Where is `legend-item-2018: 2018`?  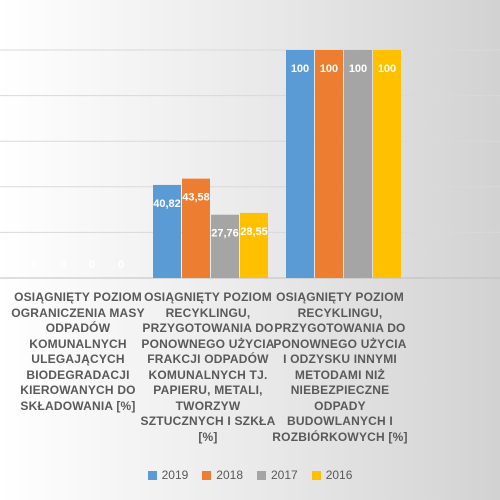
legend-item-2018: 2018 is located at coordinates (222, 475).